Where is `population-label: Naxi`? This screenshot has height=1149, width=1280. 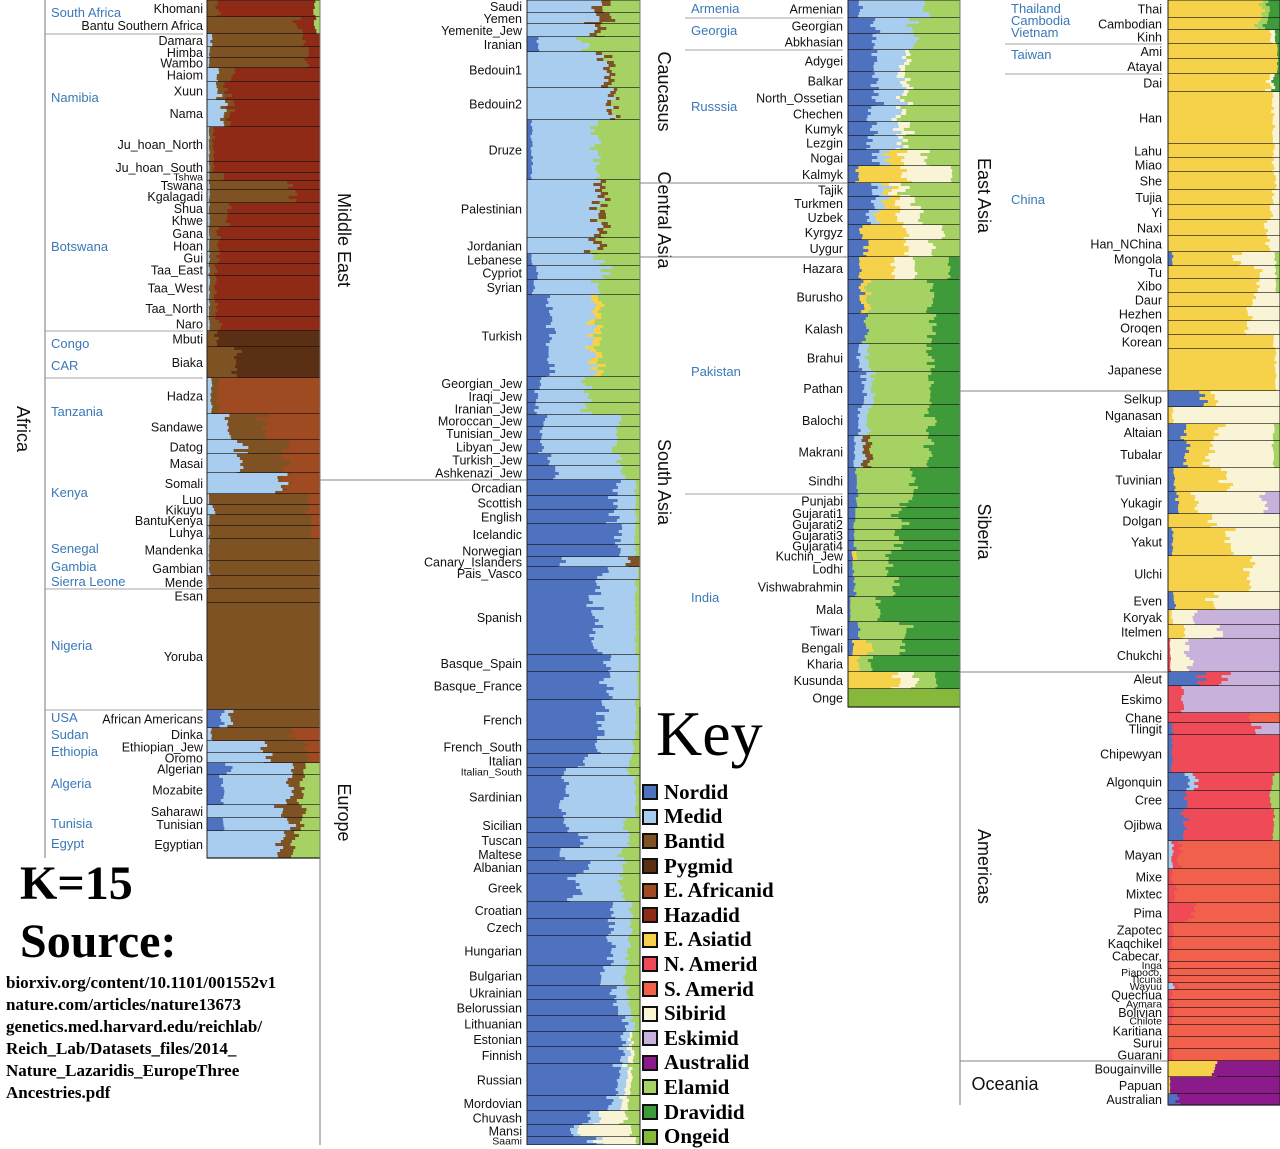
population-label: Naxi is located at coordinates (1149, 228).